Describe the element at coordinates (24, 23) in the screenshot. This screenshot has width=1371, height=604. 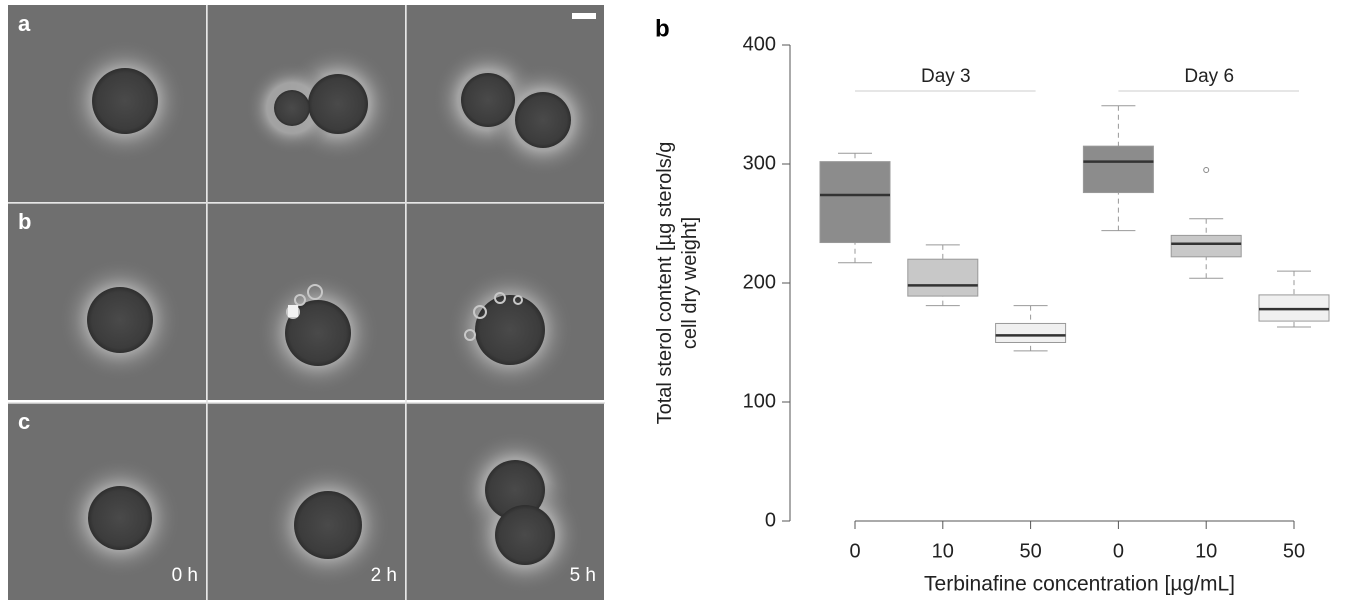
I see `panel-label: a` at that location.